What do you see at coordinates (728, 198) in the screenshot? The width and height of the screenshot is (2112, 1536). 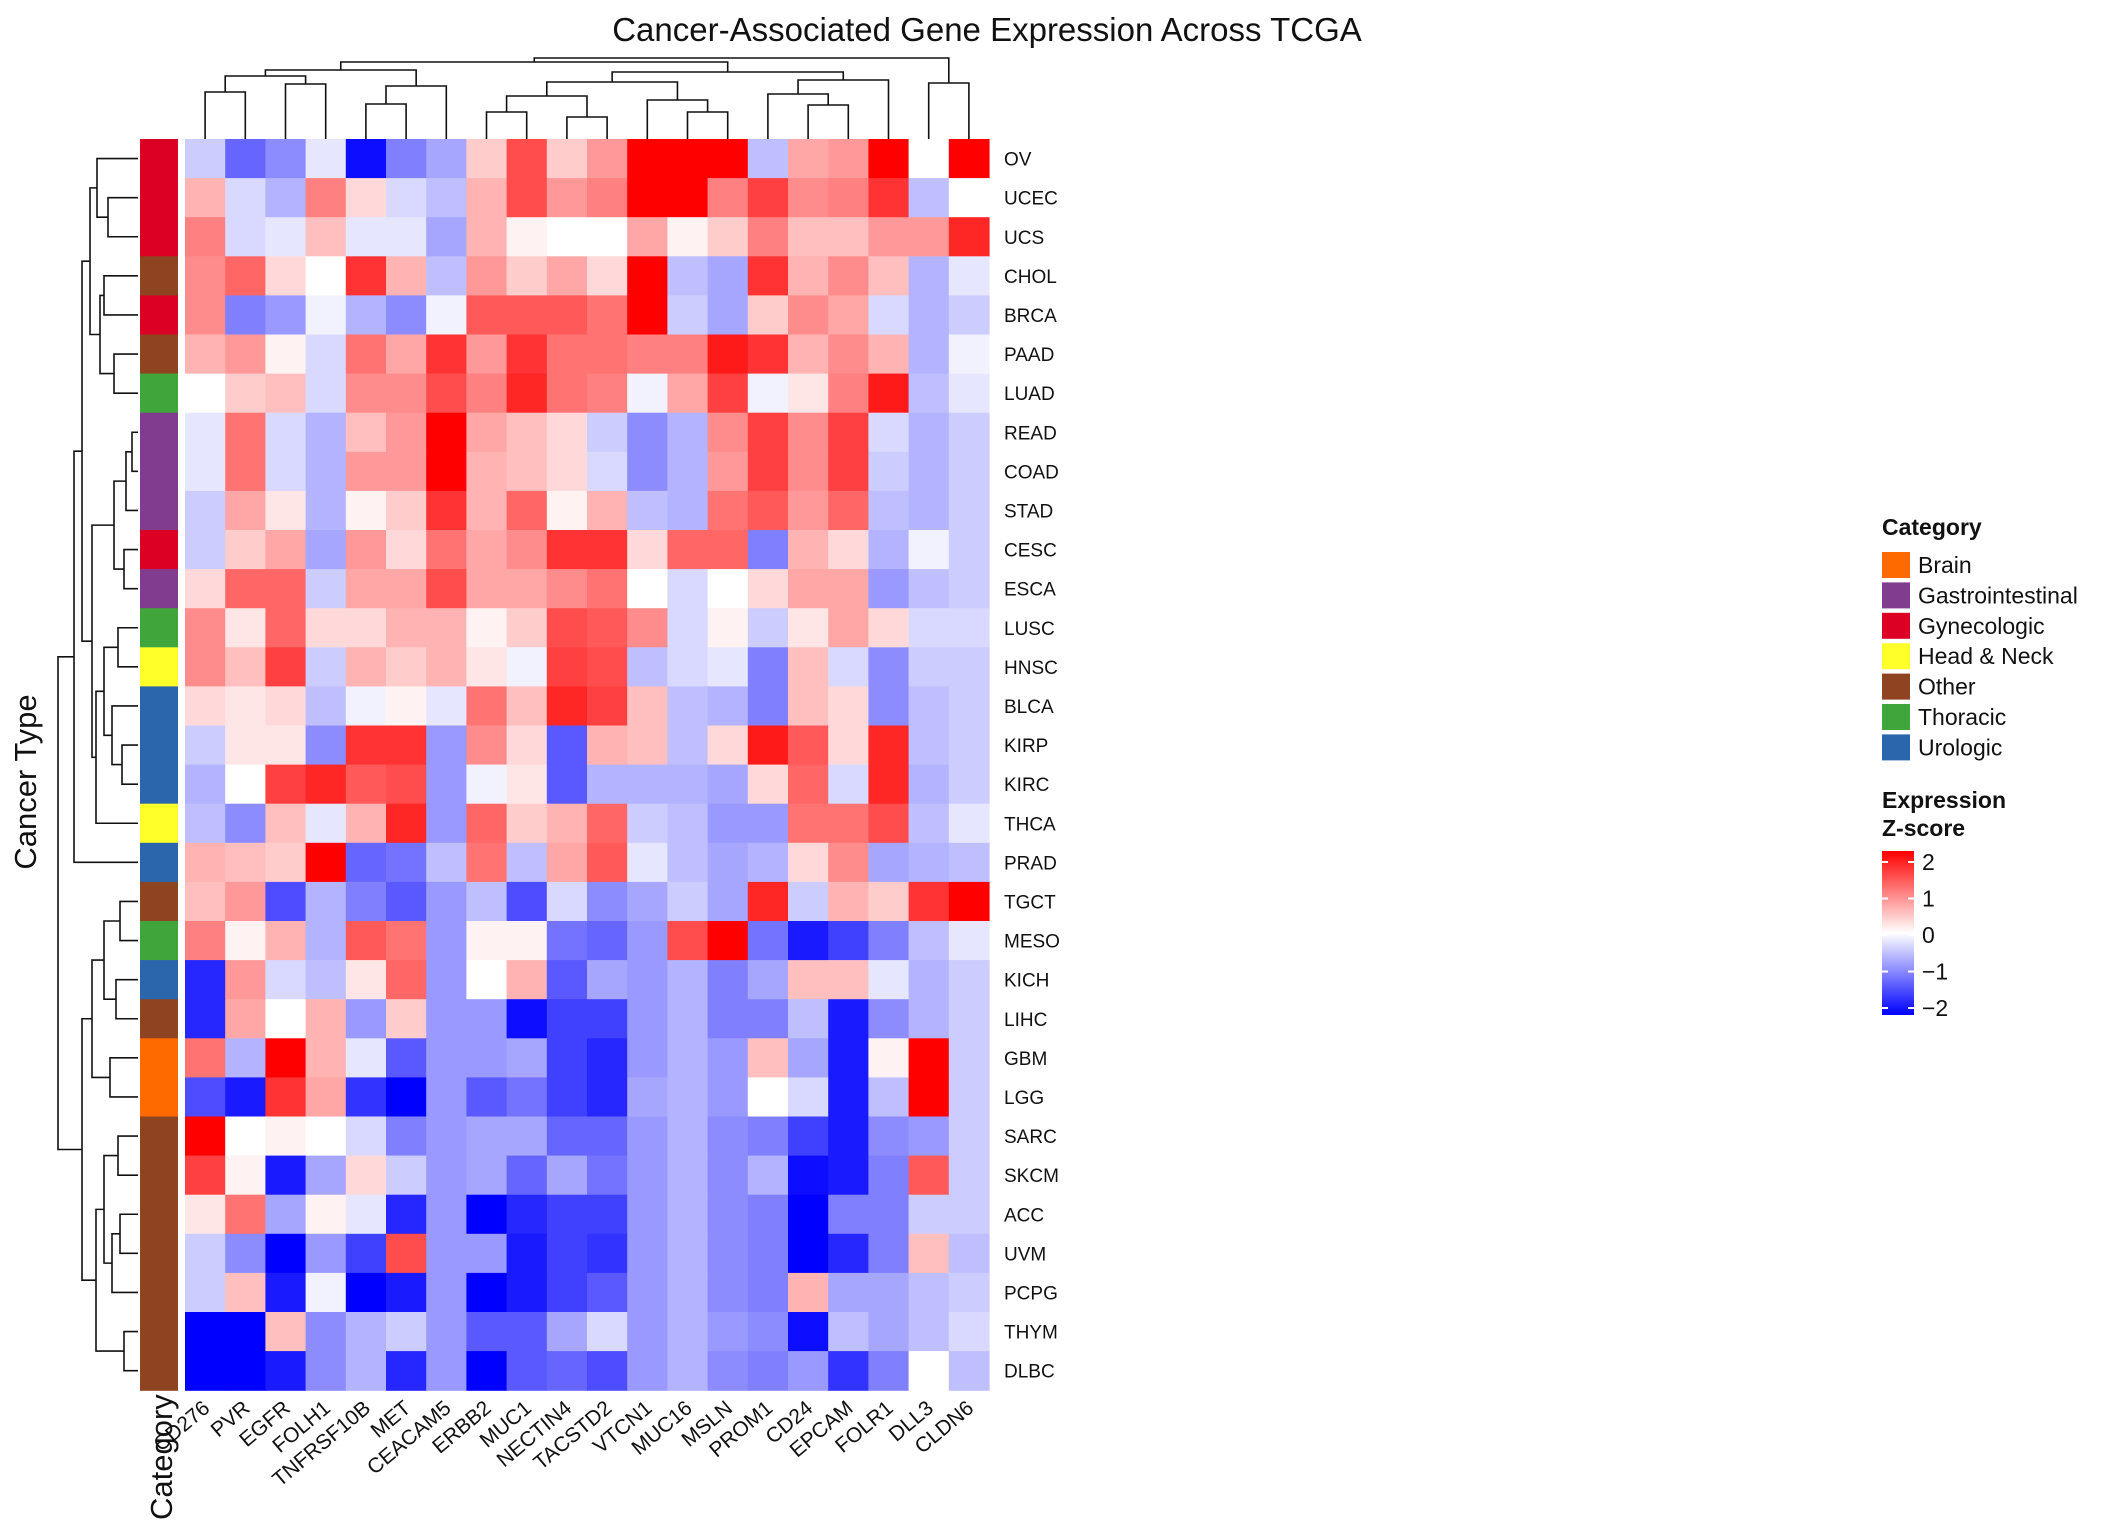 I see `heatmap-cell-ucec-msln` at bounding box center [728, 198].